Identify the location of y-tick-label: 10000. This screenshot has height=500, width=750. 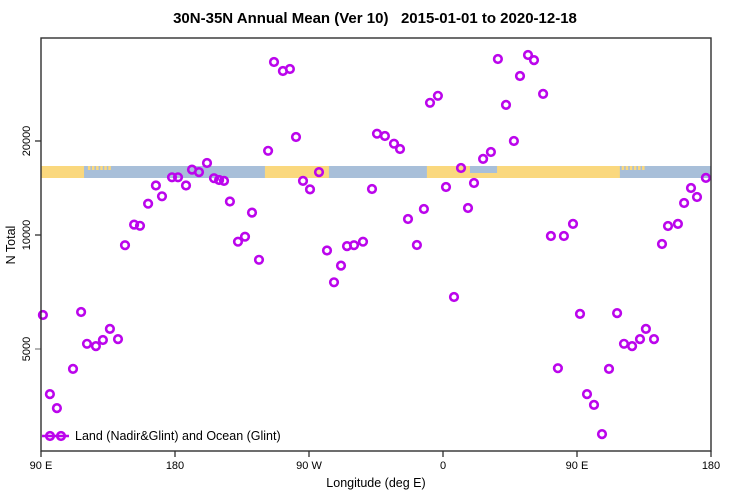
(27, 235).